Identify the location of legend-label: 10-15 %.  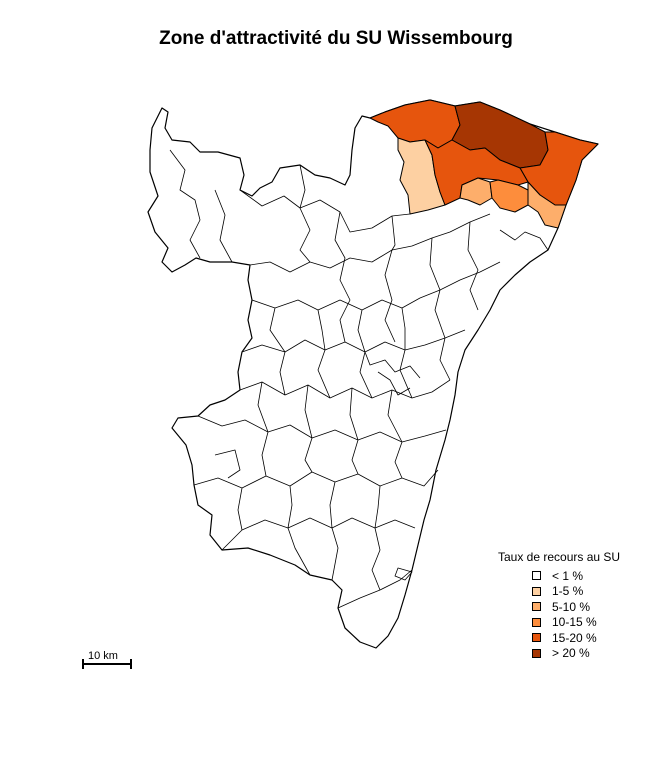
(574, 622).